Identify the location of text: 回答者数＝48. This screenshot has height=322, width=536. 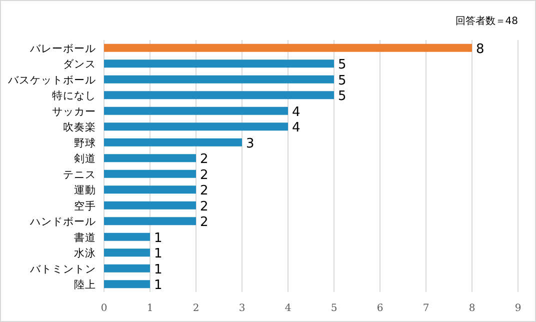
(486, 21).